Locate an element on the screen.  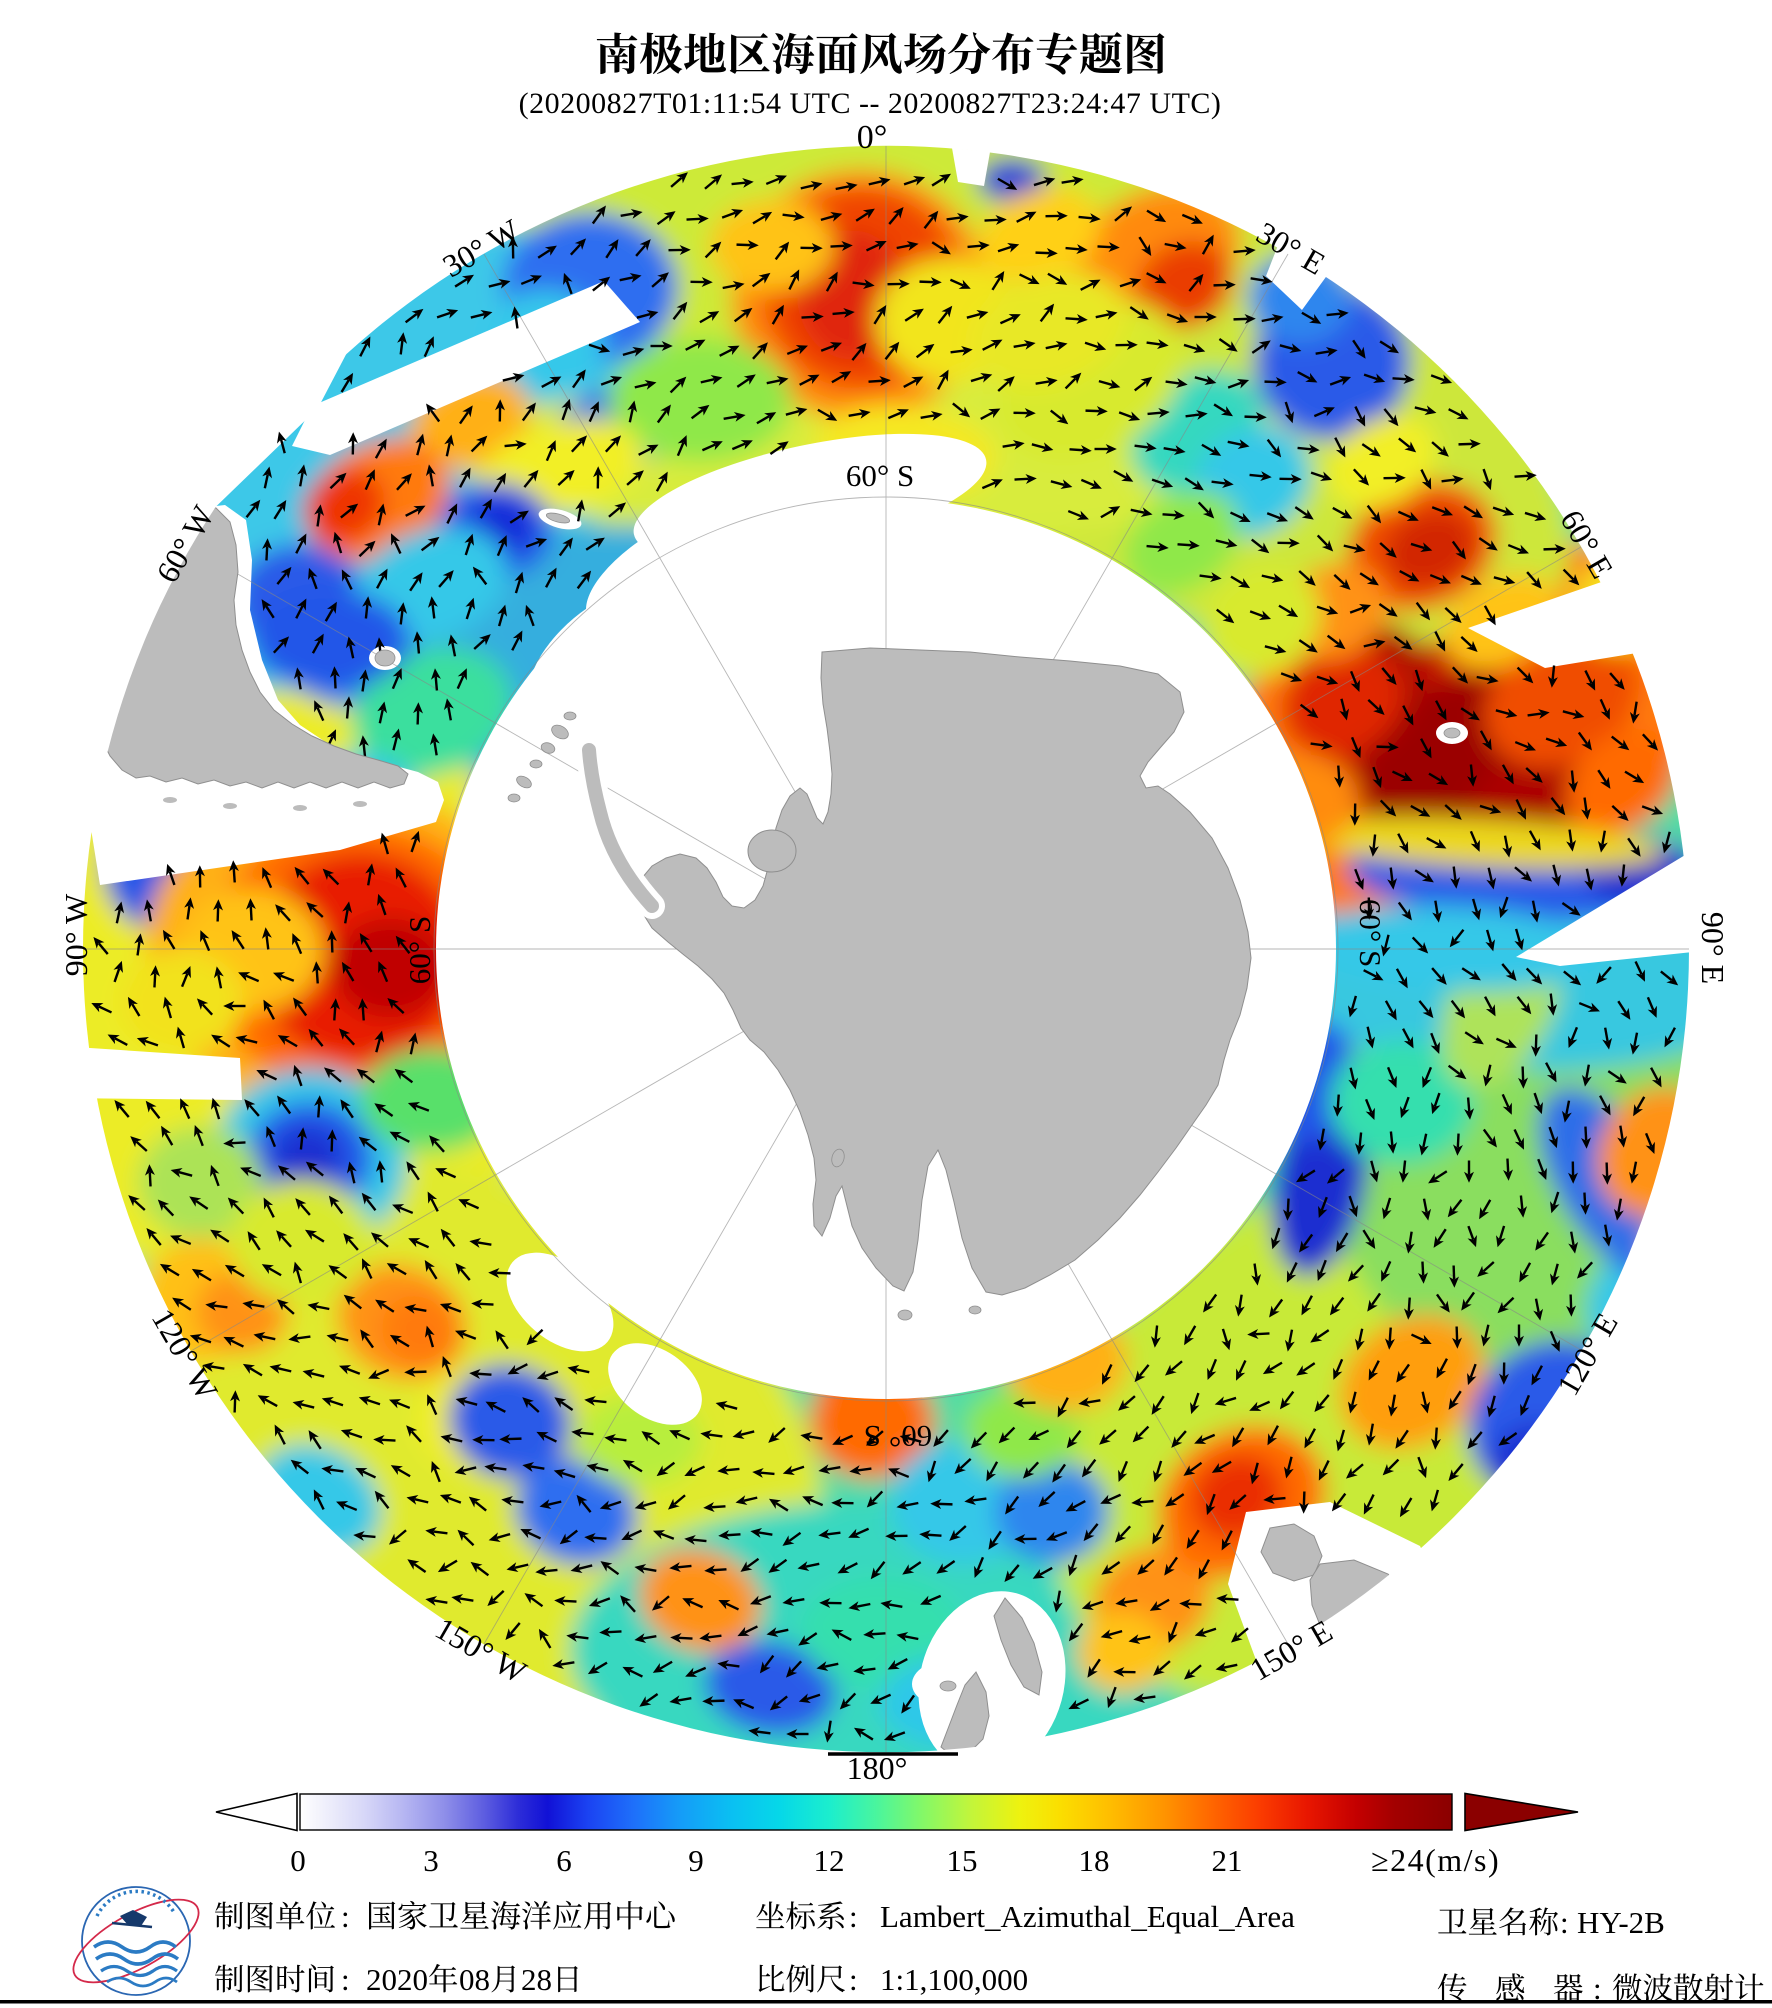
svg-text: 3 is located at coordinates (431, 1860).